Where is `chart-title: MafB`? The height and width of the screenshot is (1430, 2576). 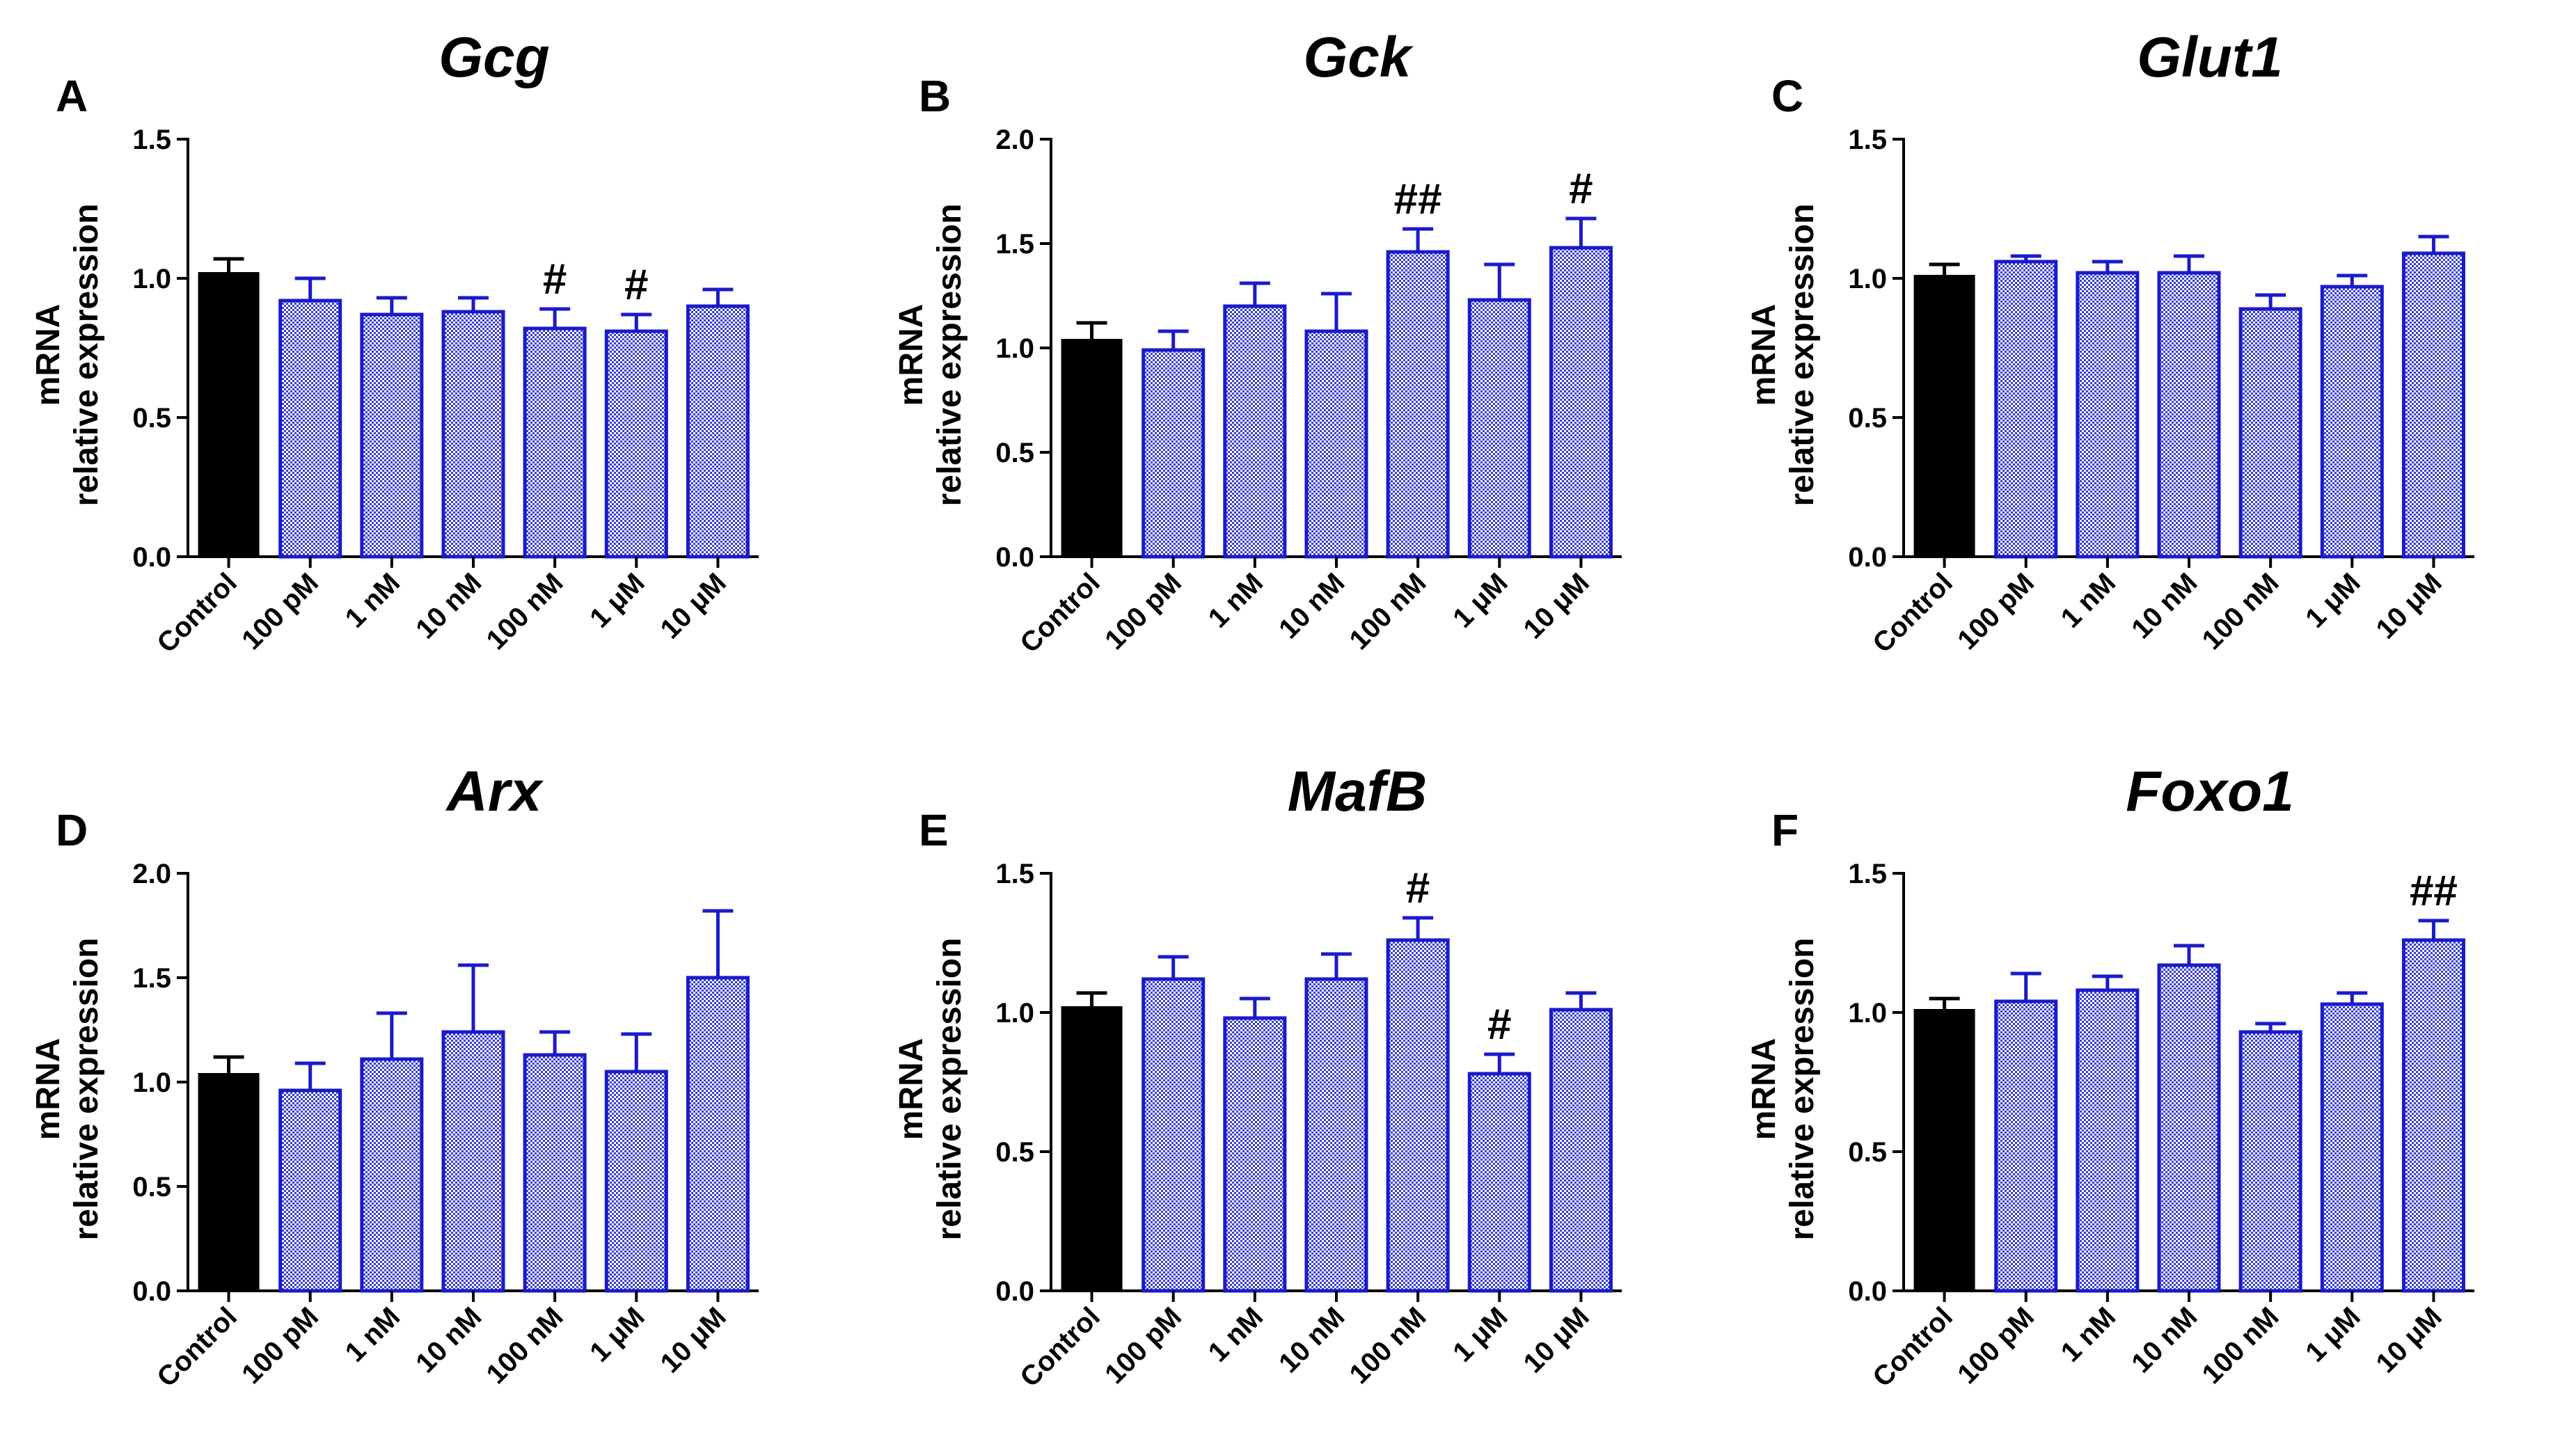 chart-title: MafB is located at coordinates (1357, 792).